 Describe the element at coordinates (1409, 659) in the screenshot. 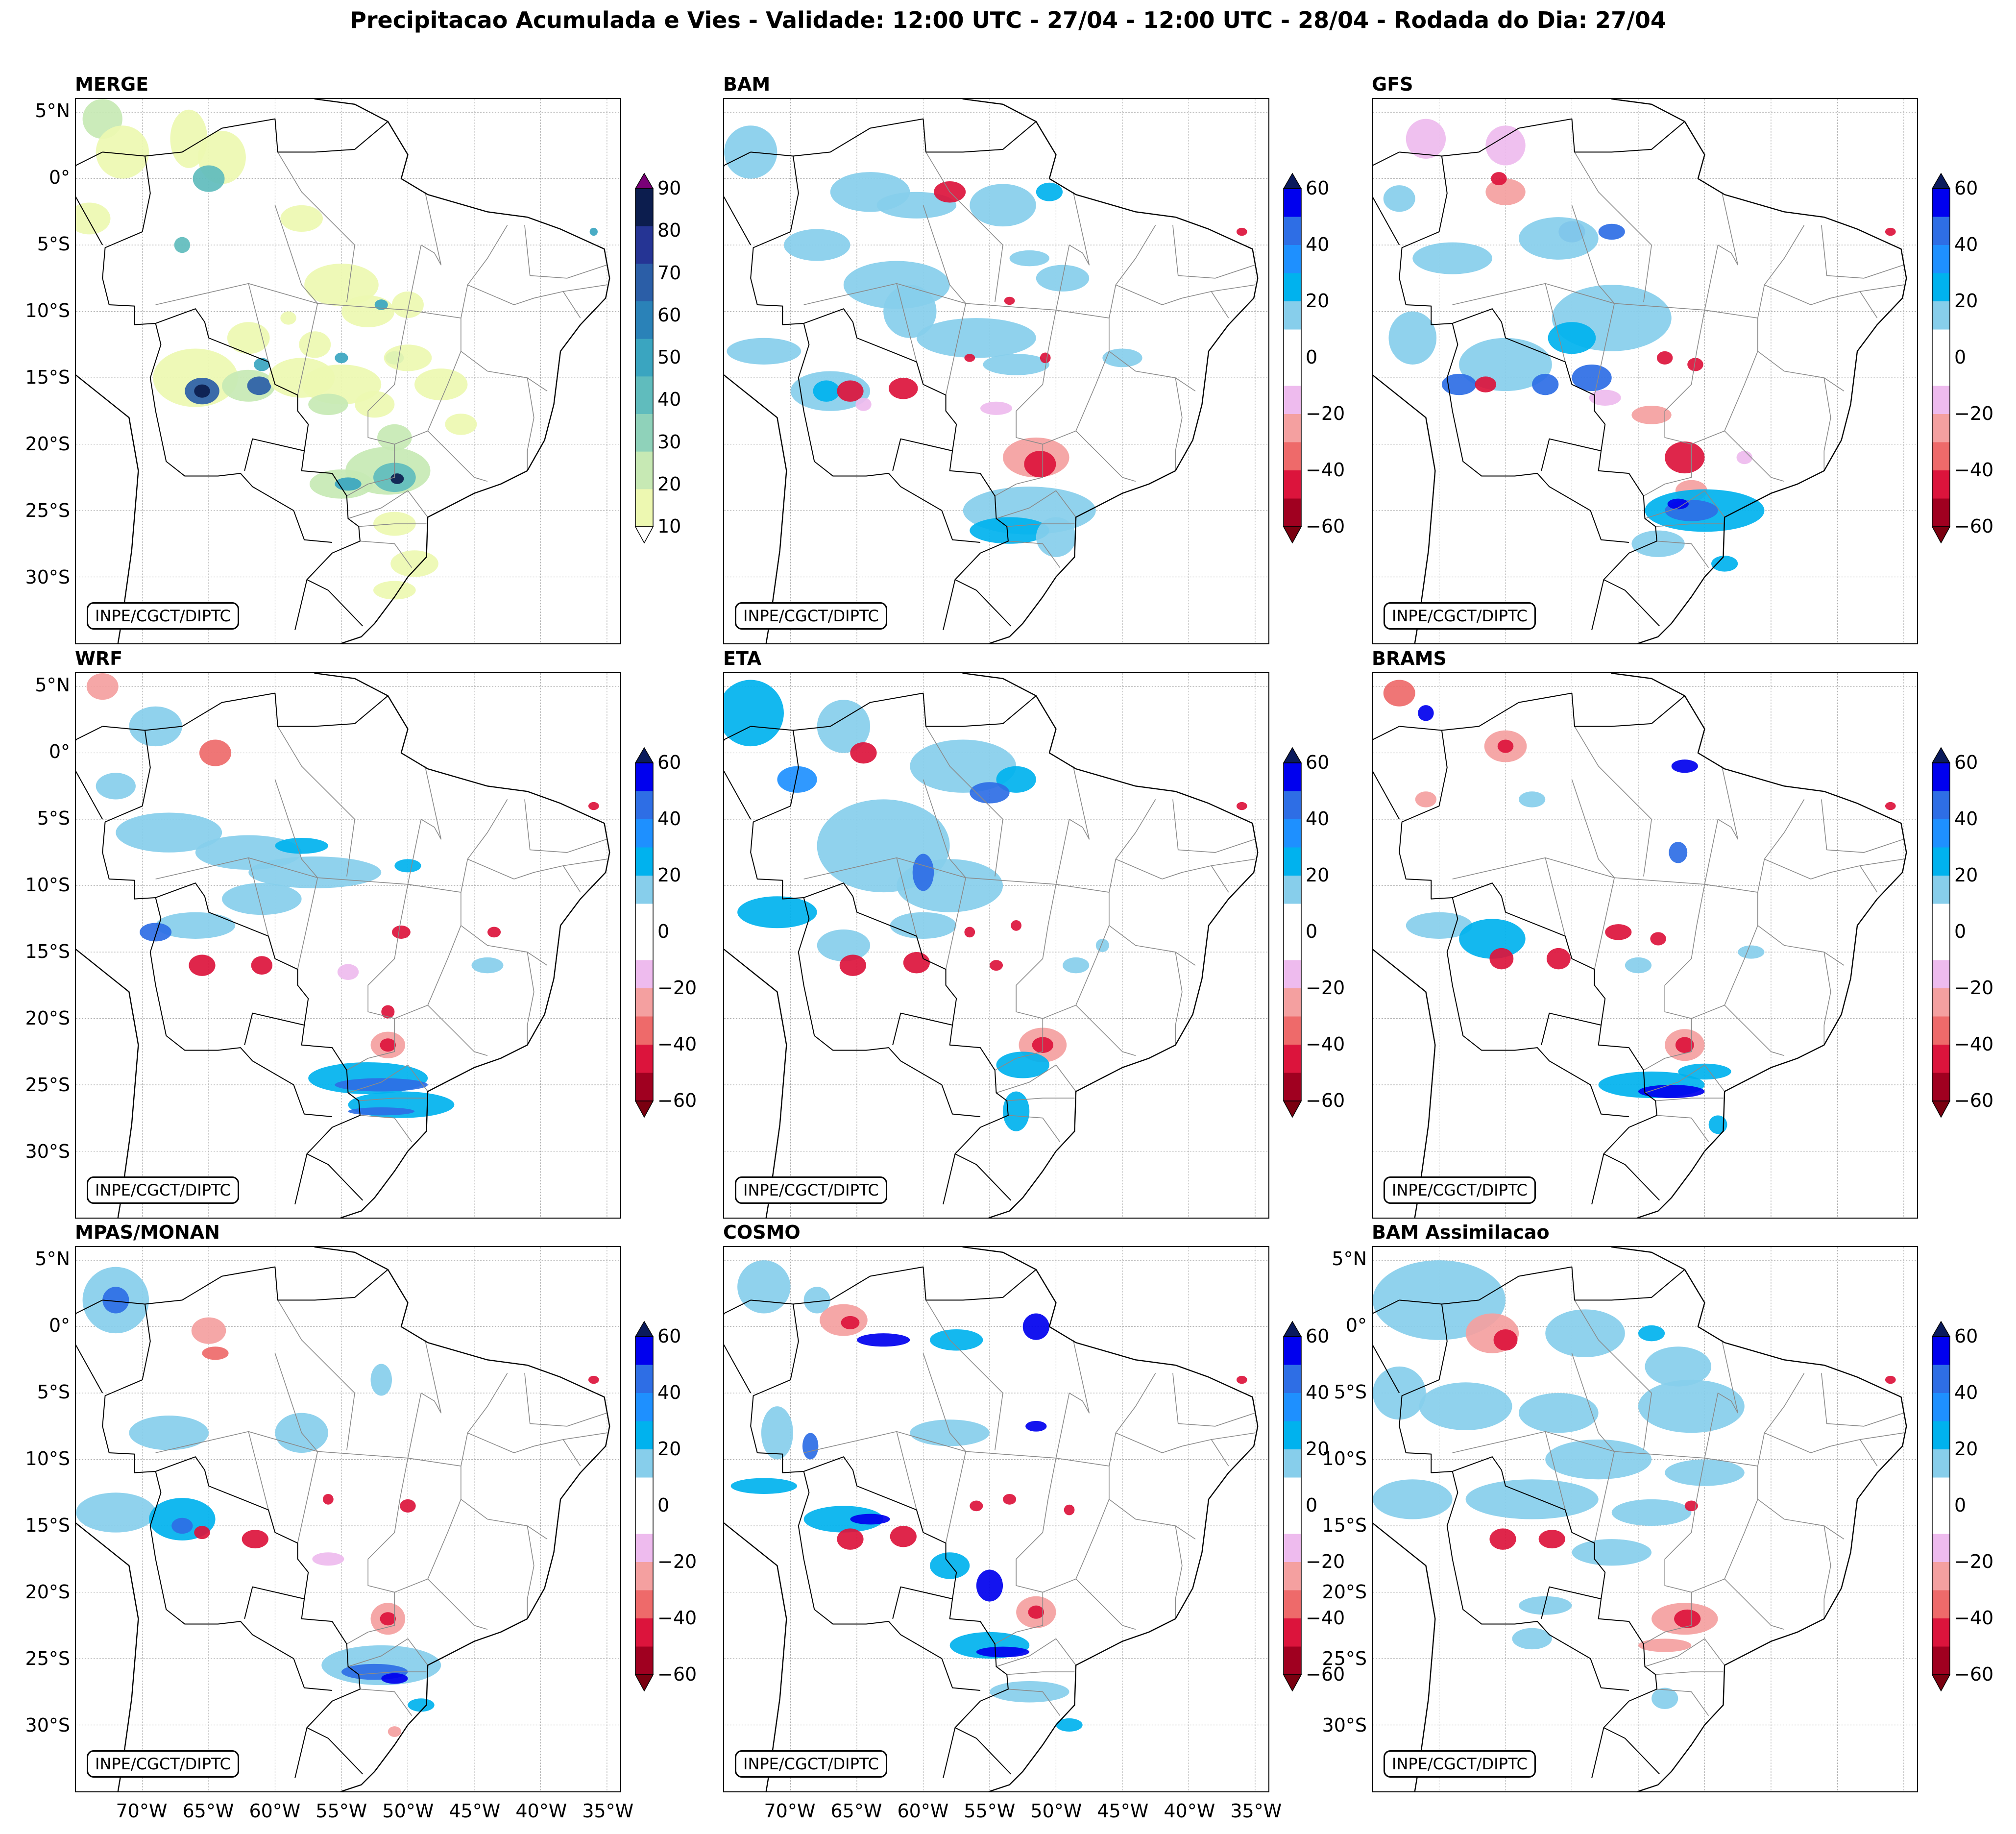

I see `panel-title-brams: BRAMS` at that location.